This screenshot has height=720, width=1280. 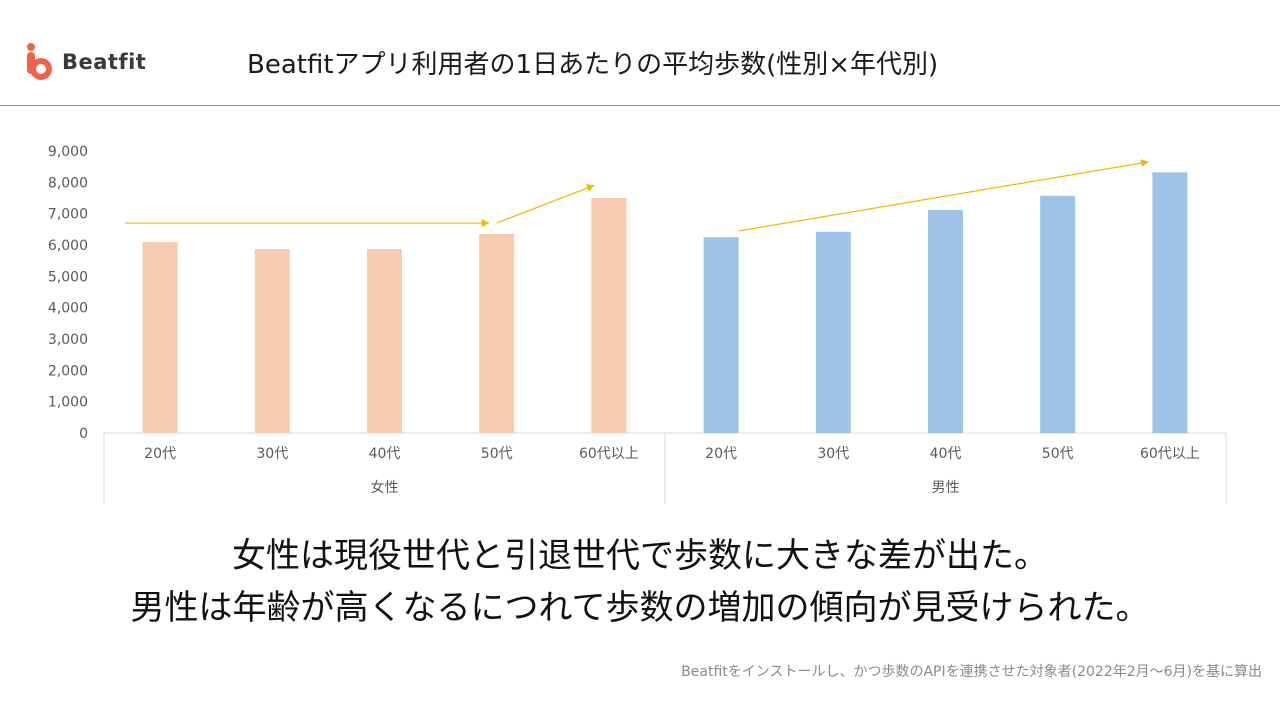 I want to click on header-divider, so click(x=640, y=105).